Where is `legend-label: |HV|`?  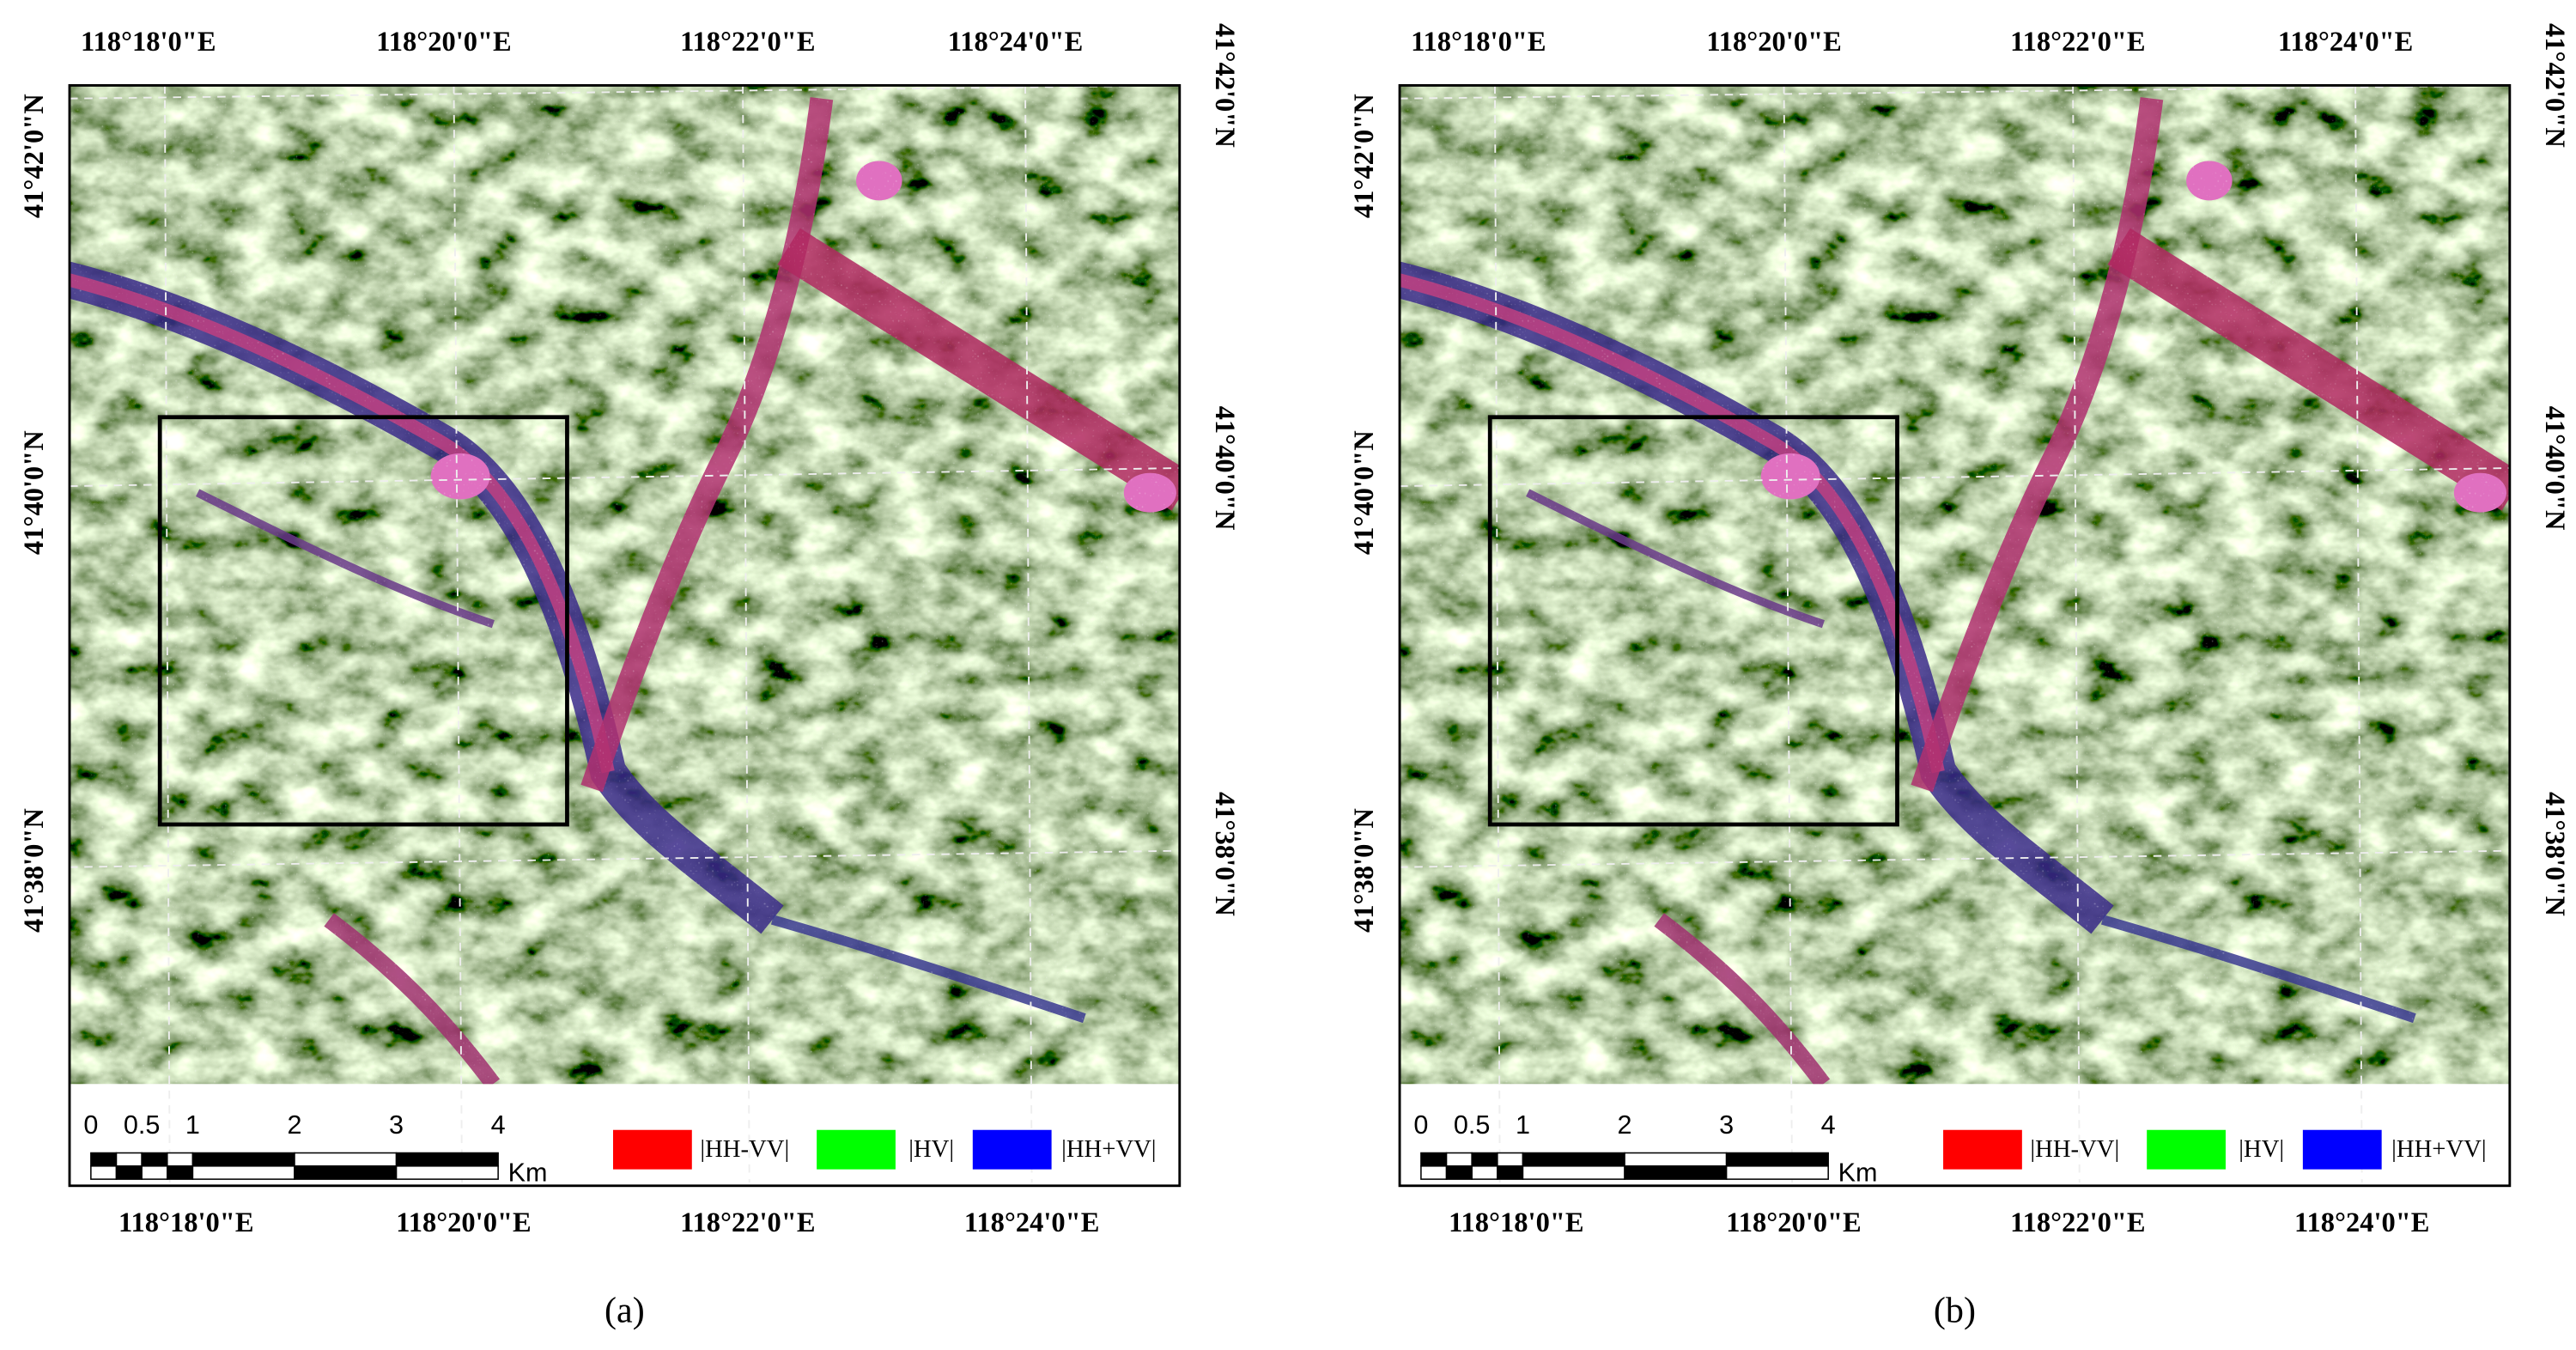 legend-label: |HV| is located at coordinates (931, 1149).